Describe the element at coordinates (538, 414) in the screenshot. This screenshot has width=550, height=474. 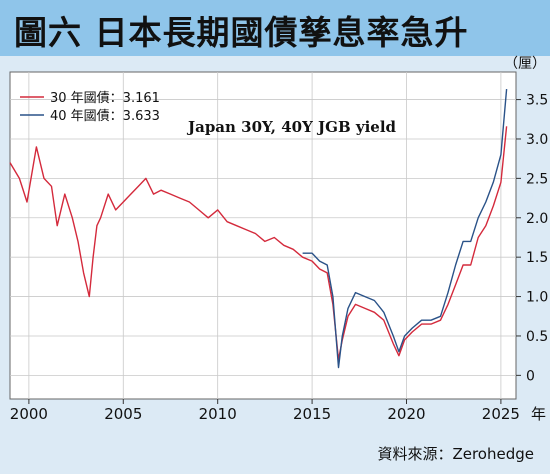
I see `x-unit-label: 年` at that location.